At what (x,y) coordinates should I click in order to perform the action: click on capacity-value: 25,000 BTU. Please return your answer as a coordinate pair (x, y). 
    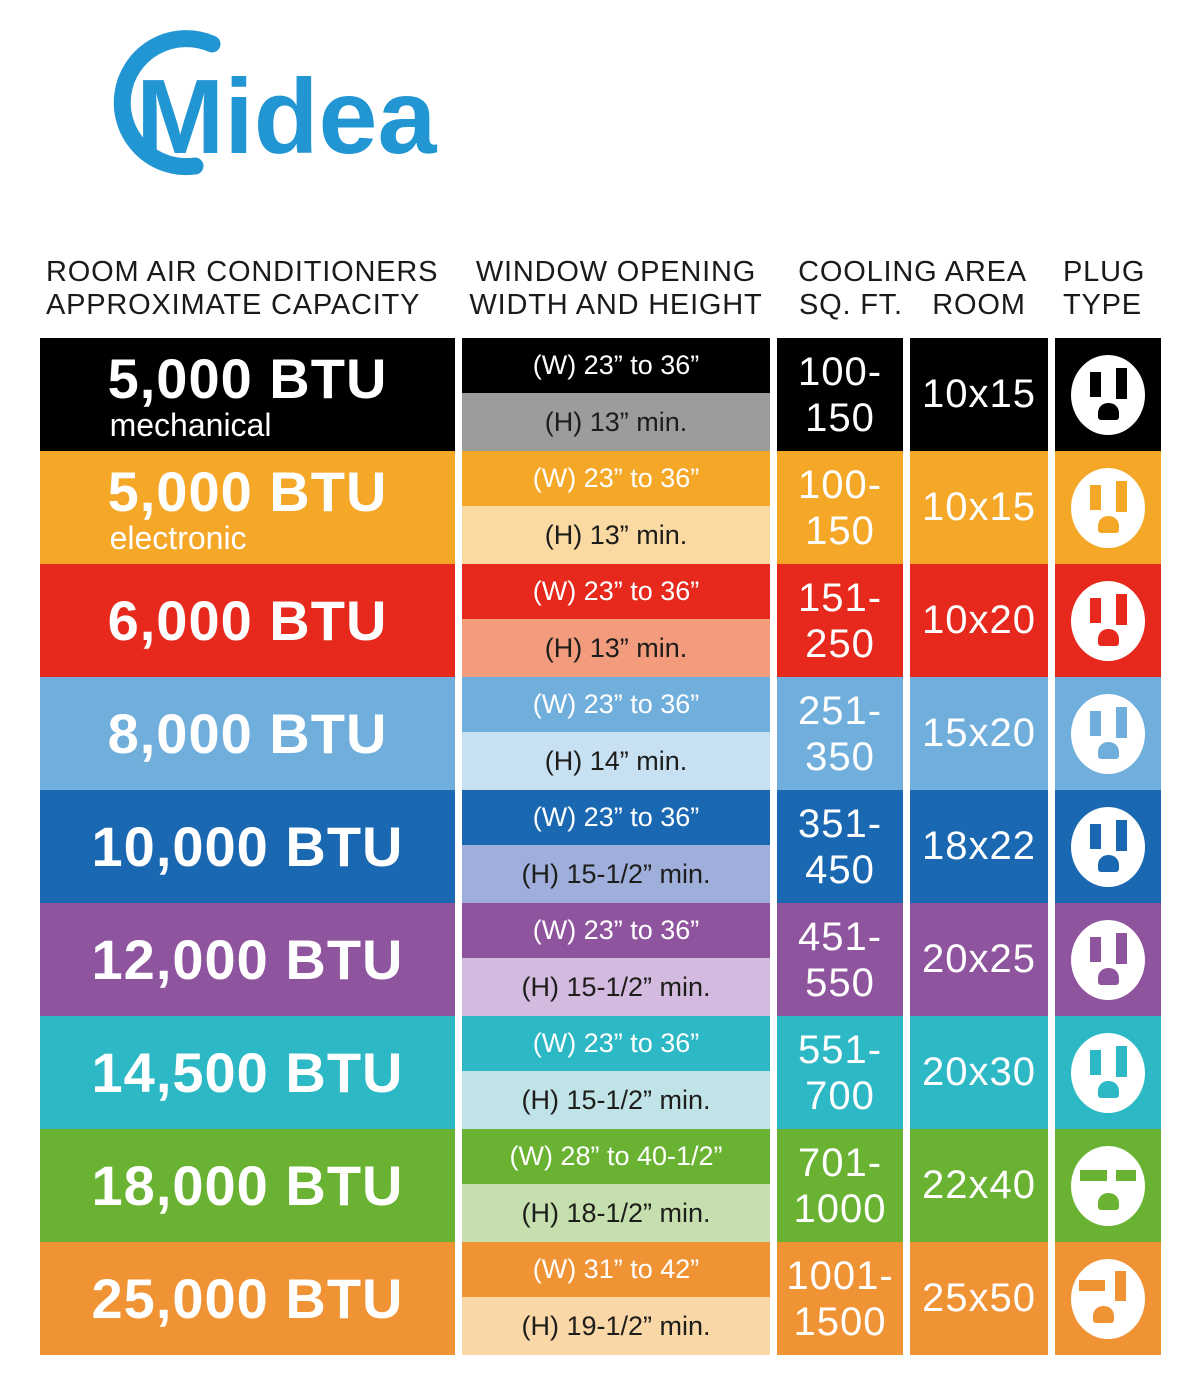
    Looking at the image, I should click on (247, 1298).